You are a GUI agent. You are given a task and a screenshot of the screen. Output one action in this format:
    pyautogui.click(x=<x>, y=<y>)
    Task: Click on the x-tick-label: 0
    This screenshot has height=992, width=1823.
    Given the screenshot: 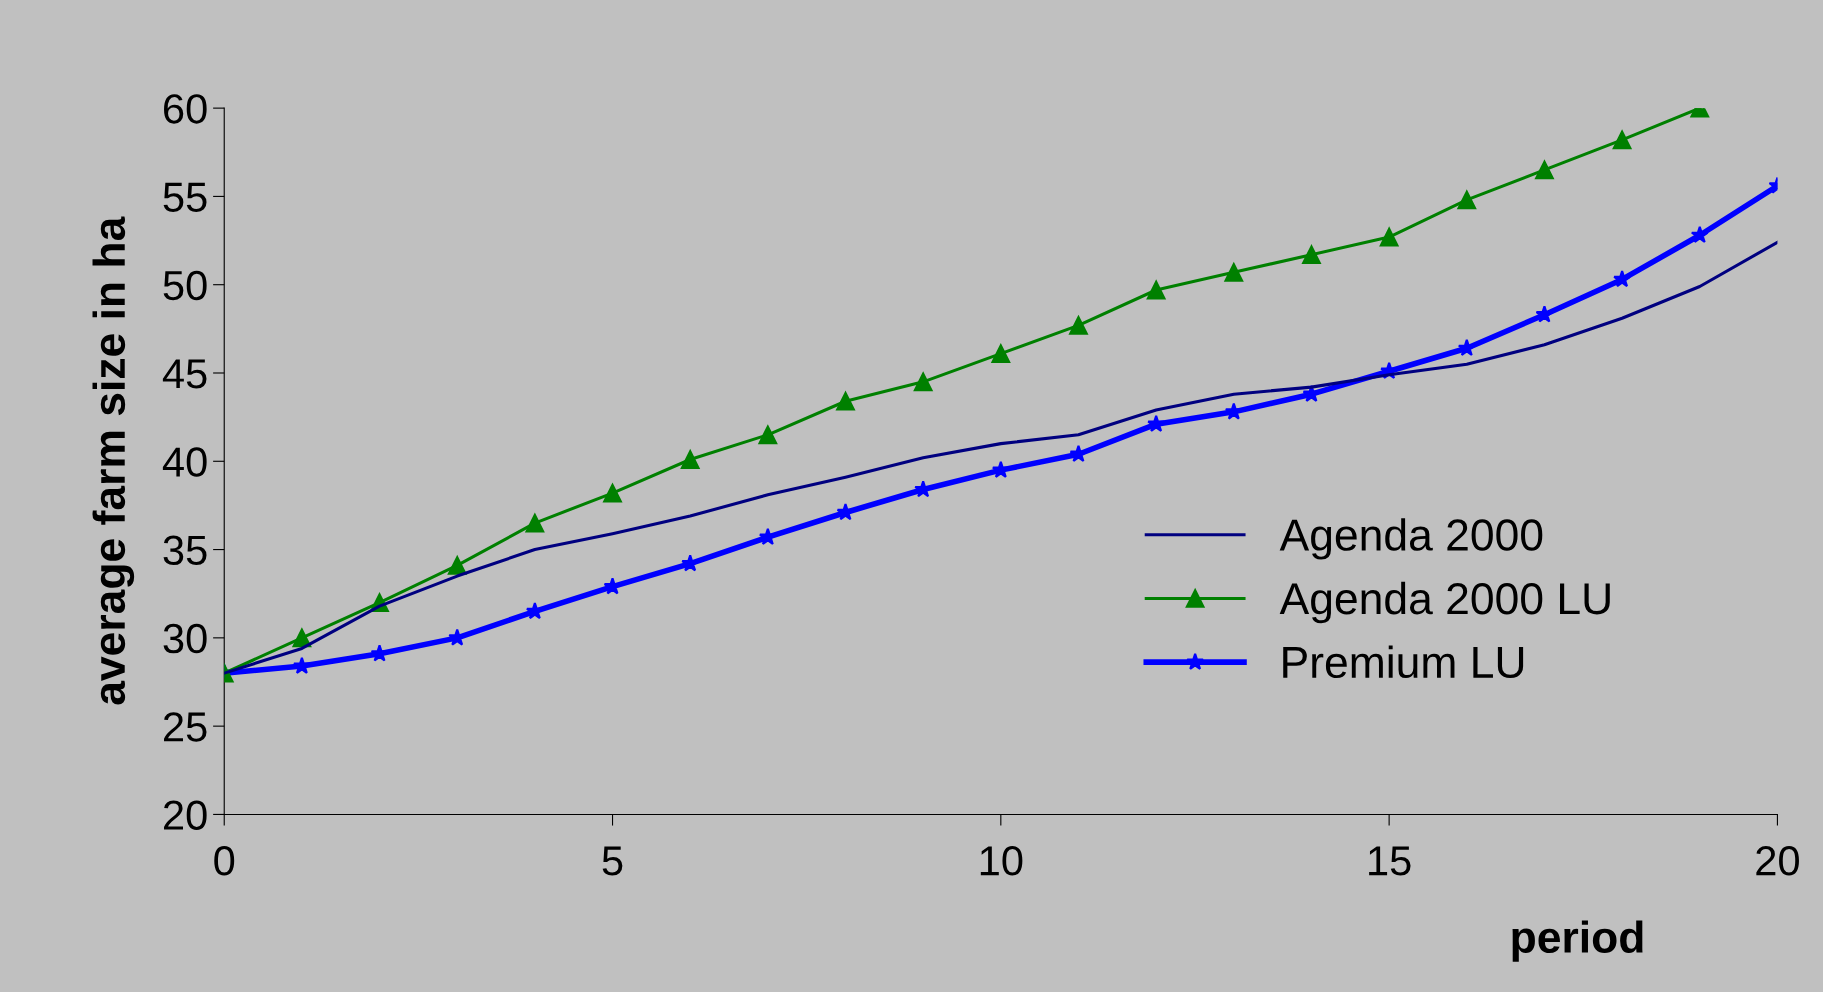 What is the action you would take?
    pyautogui.click(x=224, y=861)
    